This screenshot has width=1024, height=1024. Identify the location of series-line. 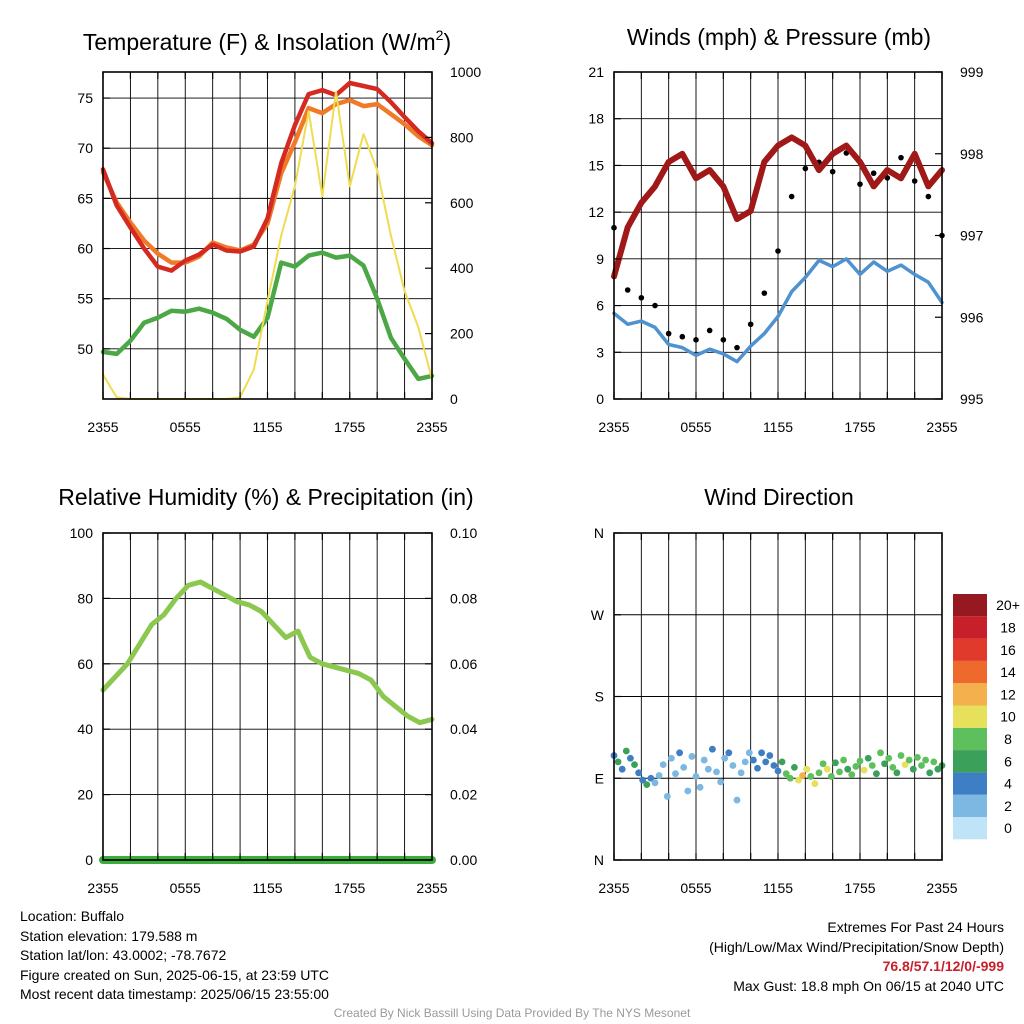
(778, 207).